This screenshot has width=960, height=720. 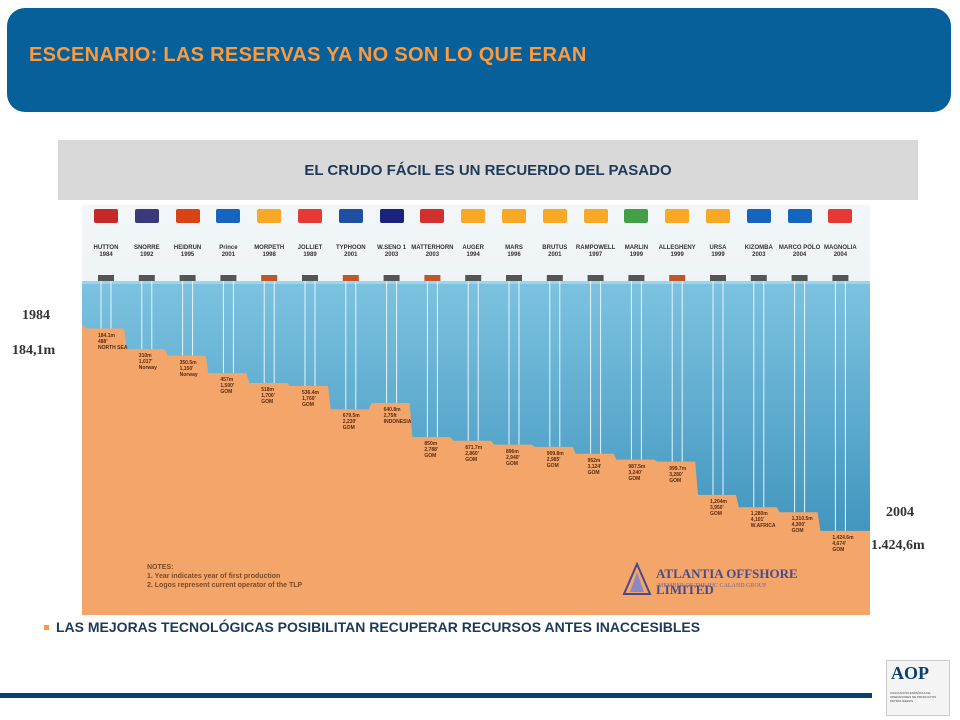 I want to click on region: NORTH SEA, so click(x=113, y=347).